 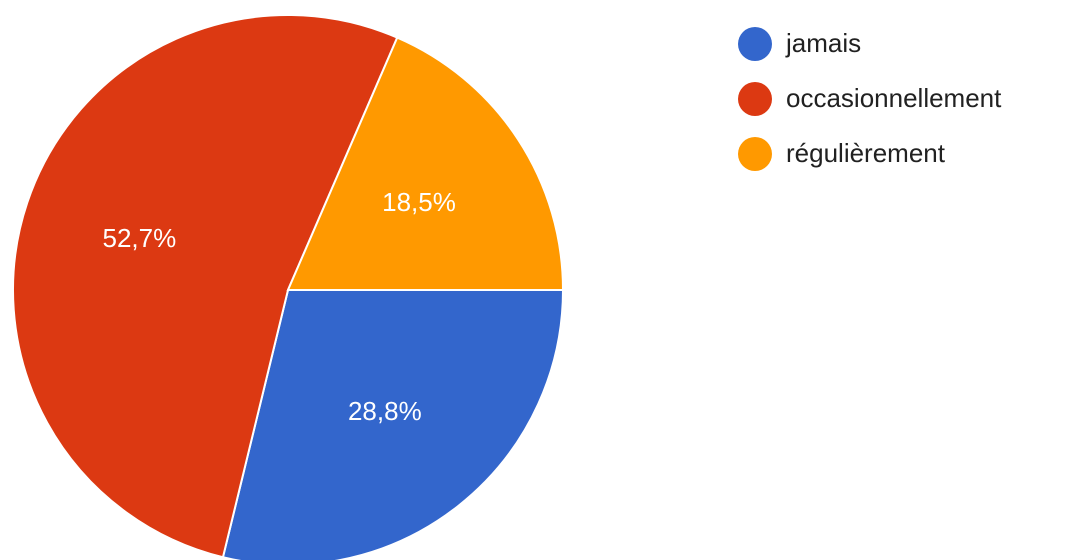 I want to click on pie-slice-regulierement, so click(x=425, y=163).